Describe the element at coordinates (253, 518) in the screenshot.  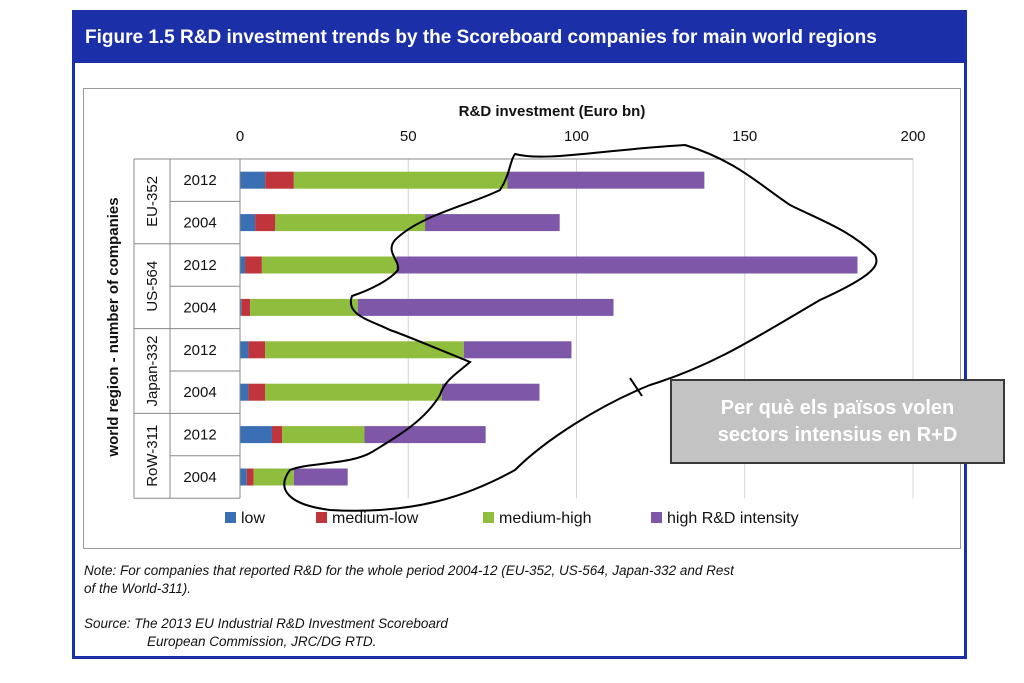
I see `legend-label: low` at that location.